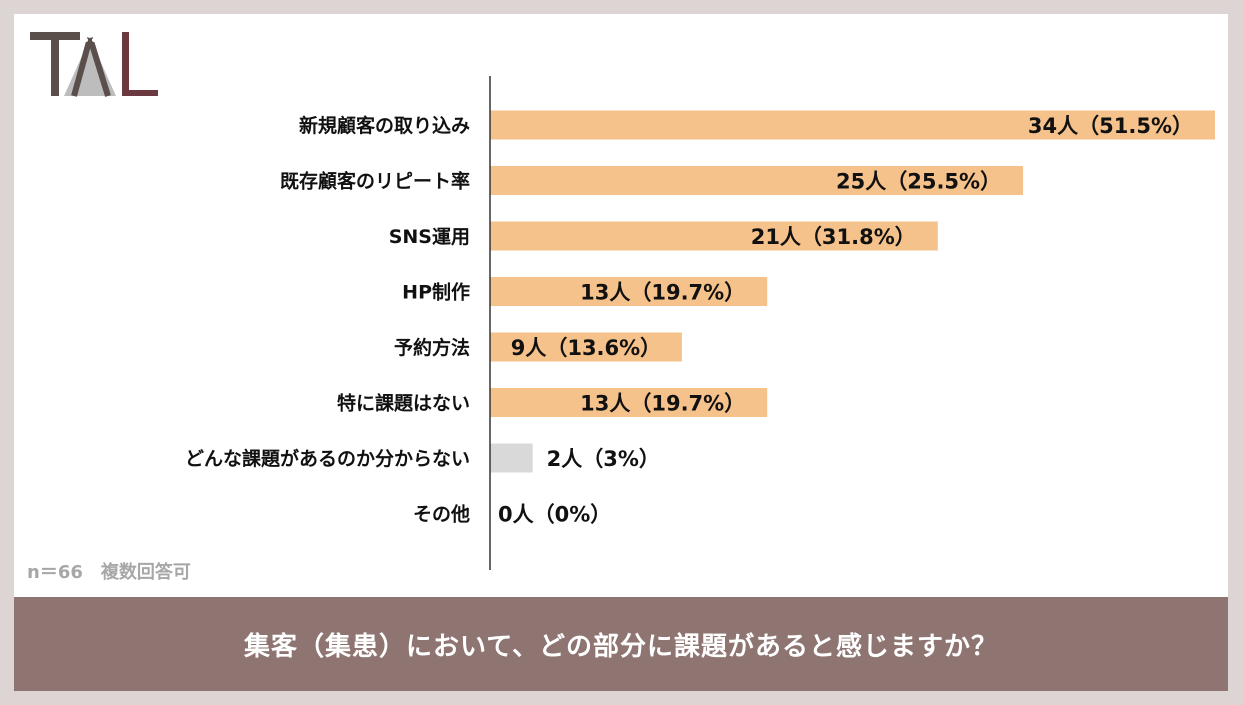 The height and width of the screenshot is (705, 1244). I want to click on question-text: 集客（集患）において、どの部分に課題があると感じますか？, so click(621, 646).